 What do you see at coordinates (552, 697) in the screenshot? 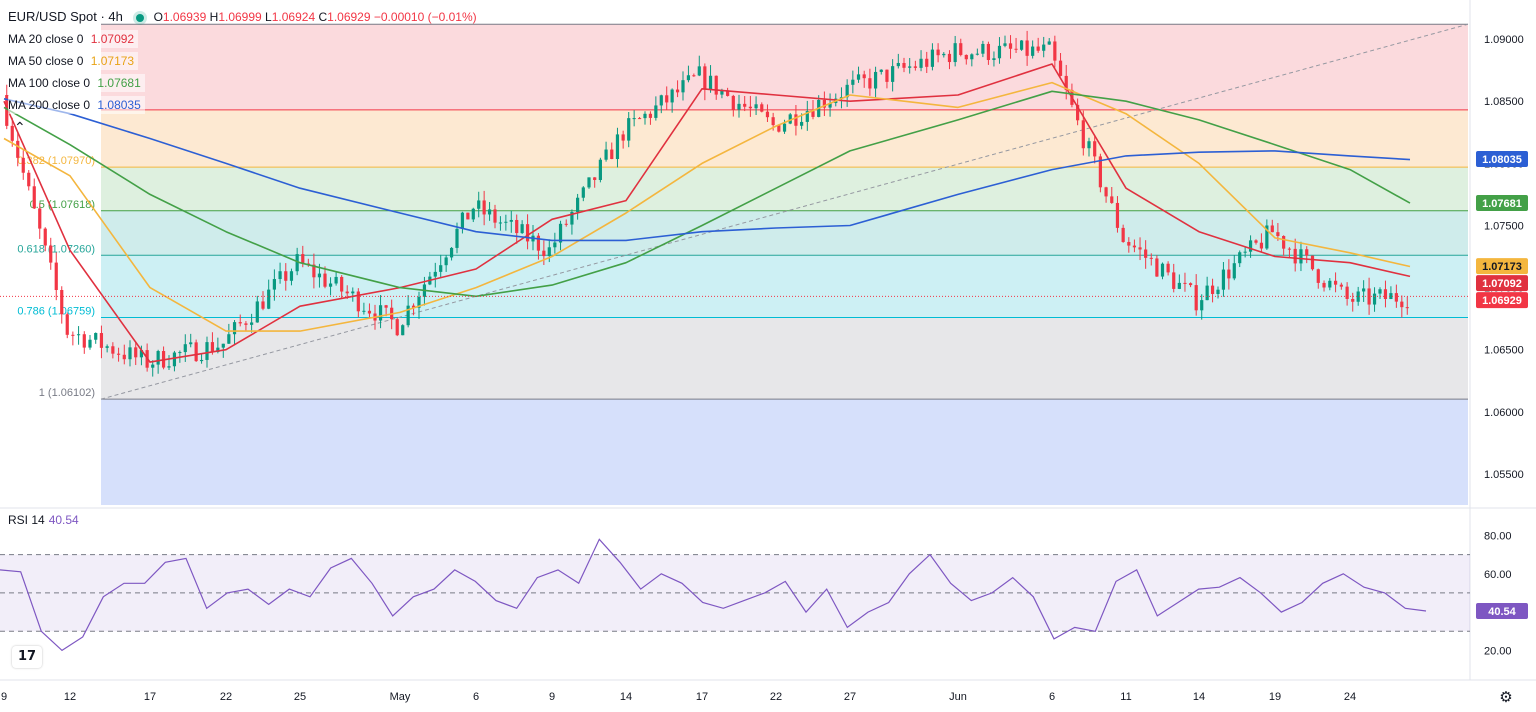
I see `time-tick-label: 9` at bounding box center [552, 697].